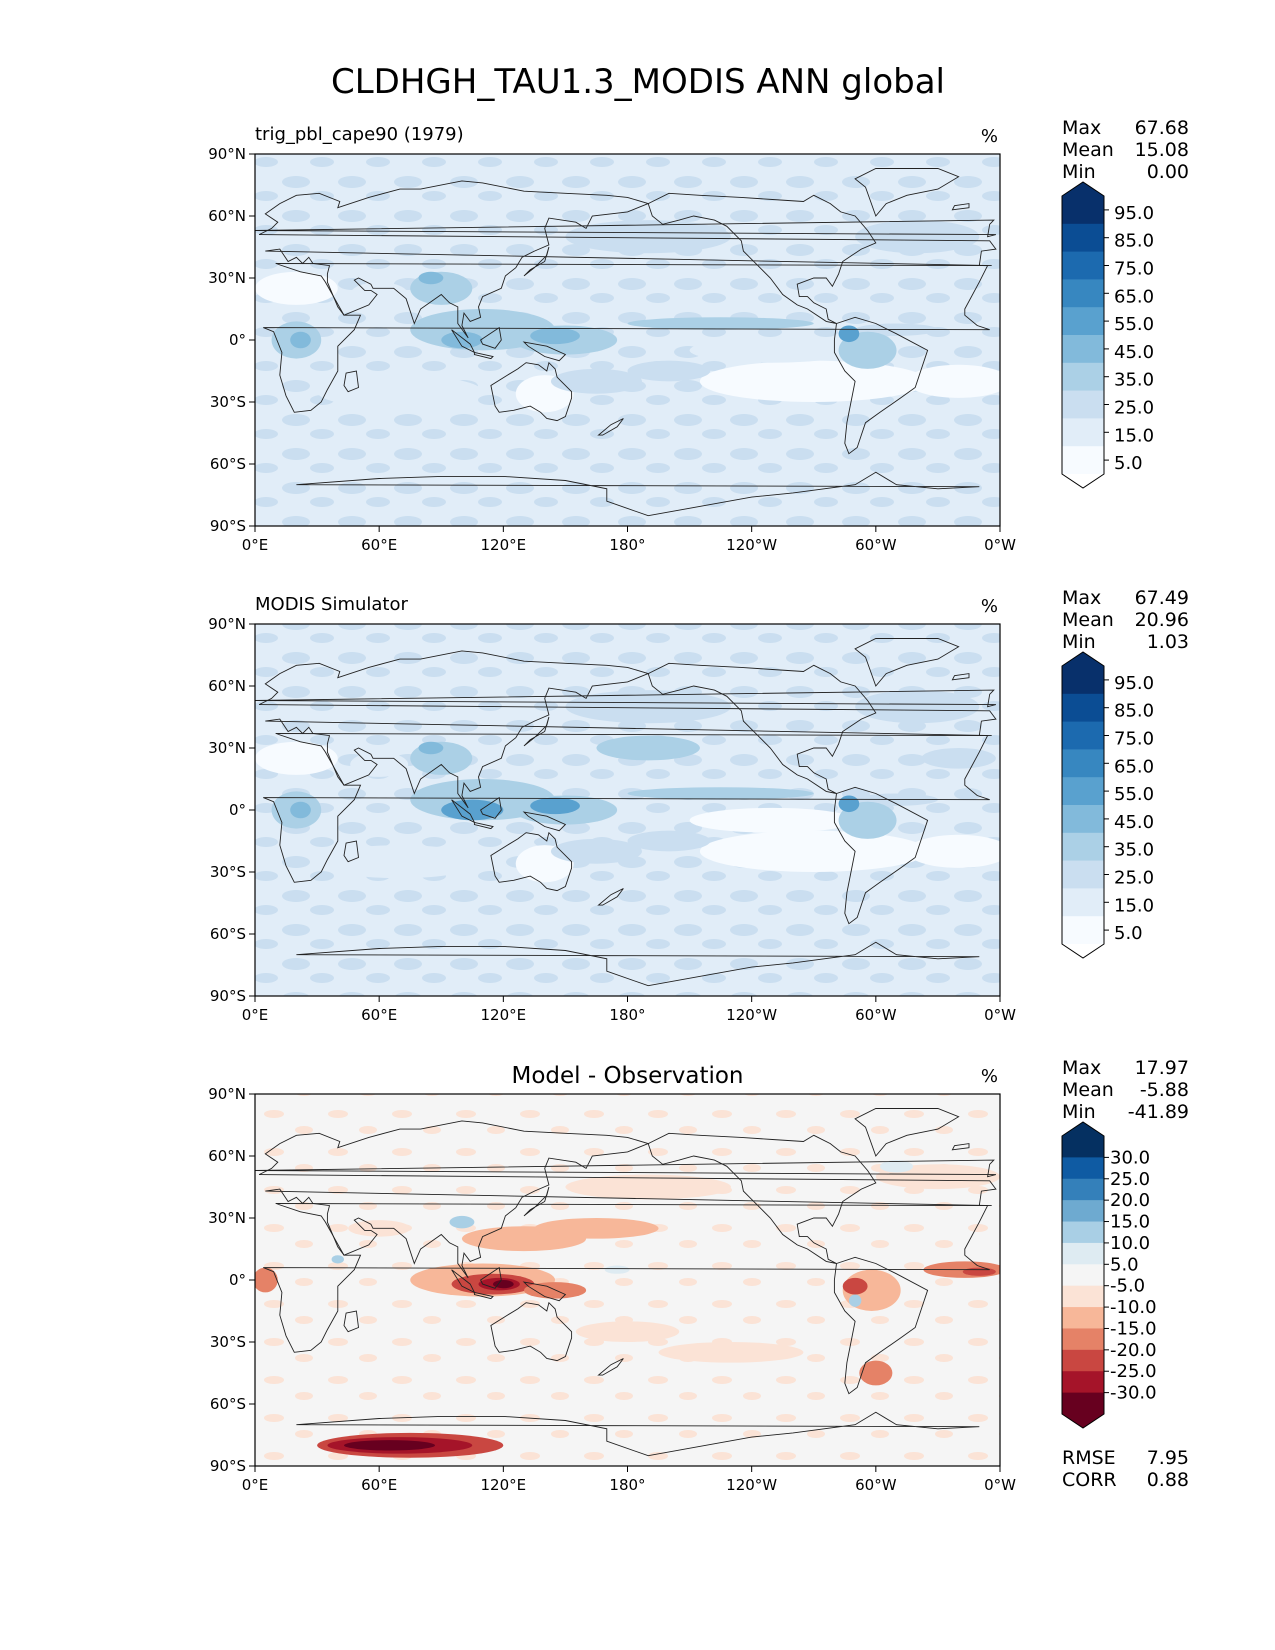  What do you see at coordinates (1083, 951) in the screenshot?
I see `colorbar-extend-bottom` at bounding box center [1083, 951].